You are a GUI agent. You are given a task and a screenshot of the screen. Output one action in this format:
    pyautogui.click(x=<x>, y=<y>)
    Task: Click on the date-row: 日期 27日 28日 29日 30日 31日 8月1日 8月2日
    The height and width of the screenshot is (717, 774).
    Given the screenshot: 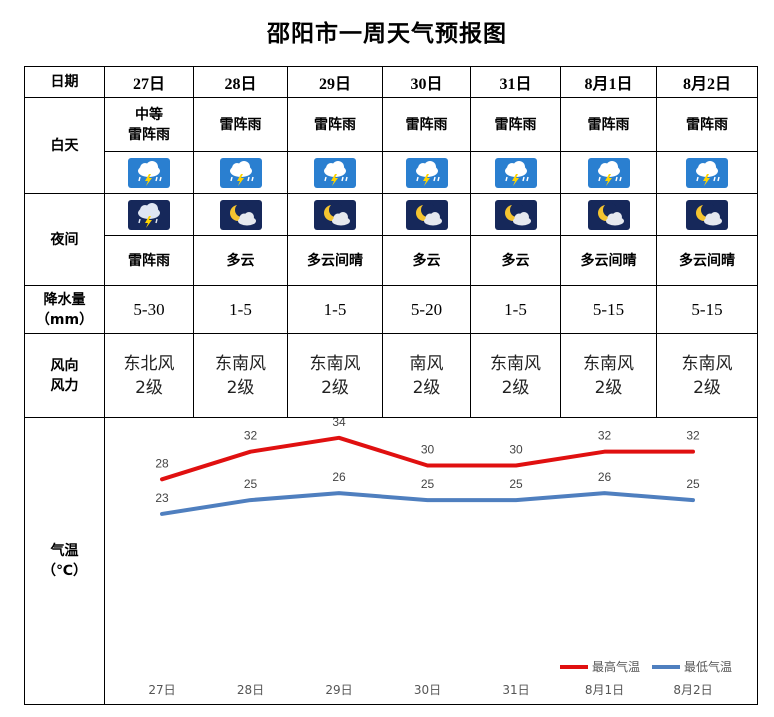 What is the action you would take?
    pyautogui.click(x=391, y=82)
    